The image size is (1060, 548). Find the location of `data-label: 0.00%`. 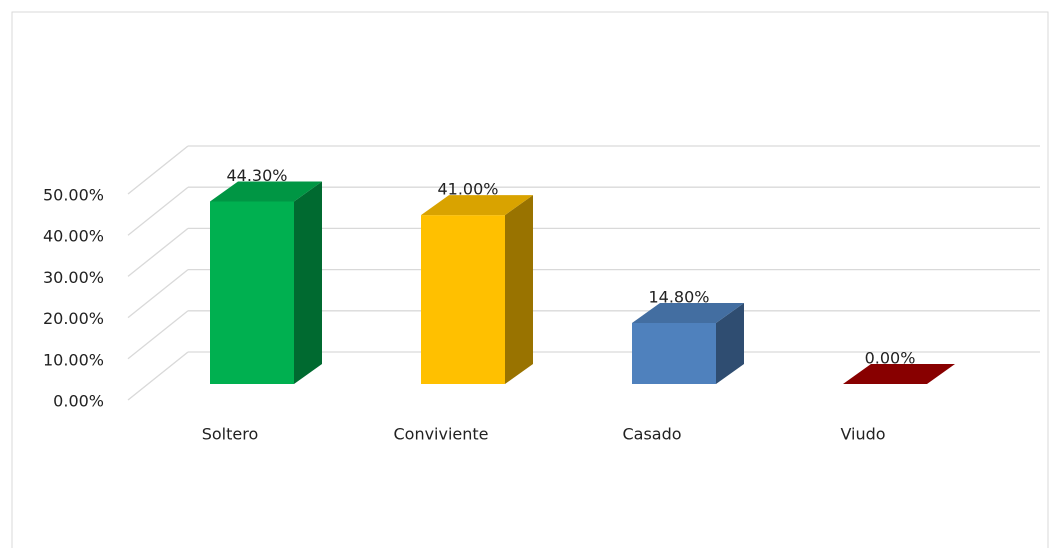

data-label: 0.00% is located at coordinates (890, 358).